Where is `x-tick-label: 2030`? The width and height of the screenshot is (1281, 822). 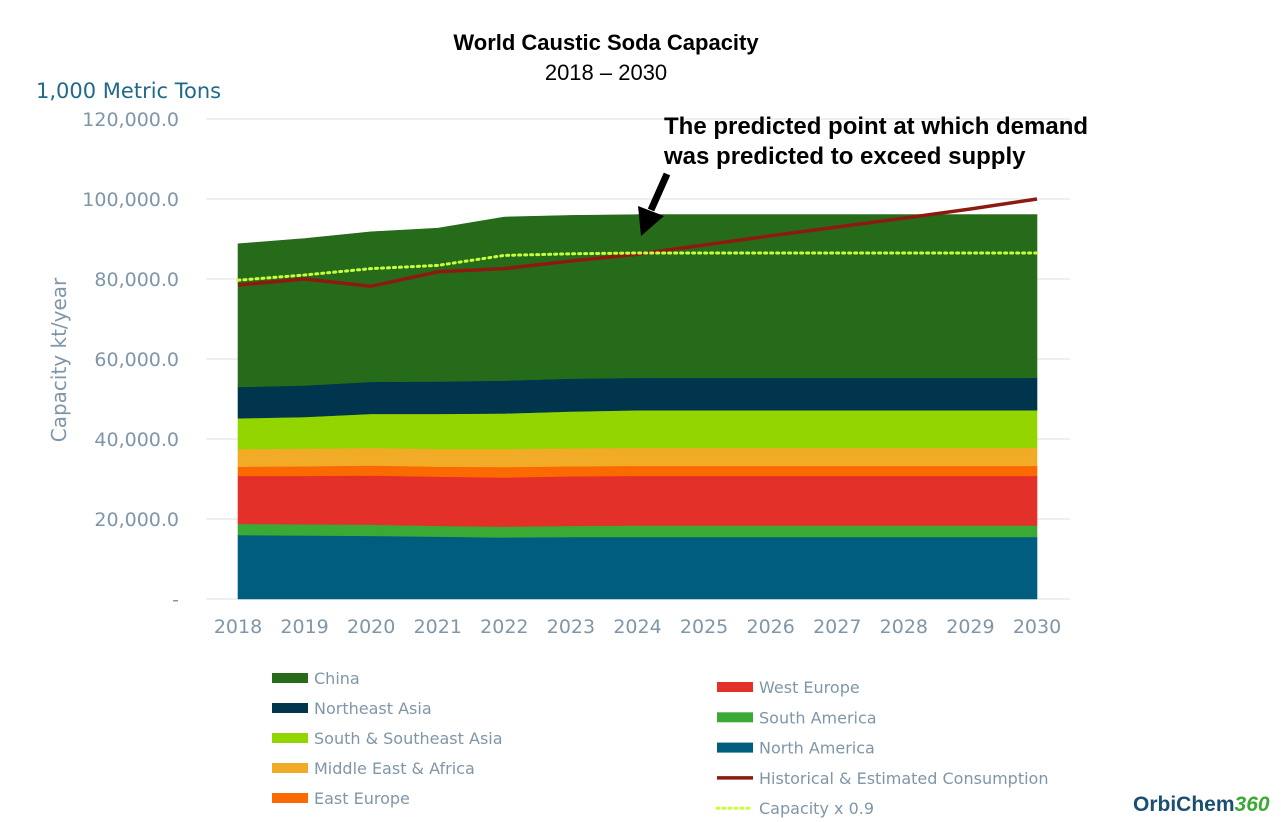 x-tick-label: 2030 is located at coordinates (1037, 627).